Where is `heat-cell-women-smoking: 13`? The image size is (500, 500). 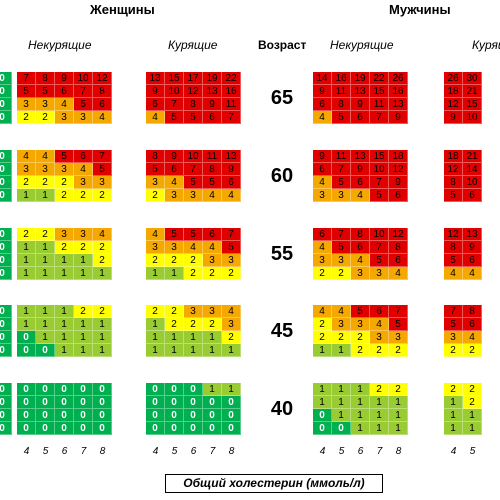
heat-cell-women-smoking: 13 is located at coordinates (231, 156).